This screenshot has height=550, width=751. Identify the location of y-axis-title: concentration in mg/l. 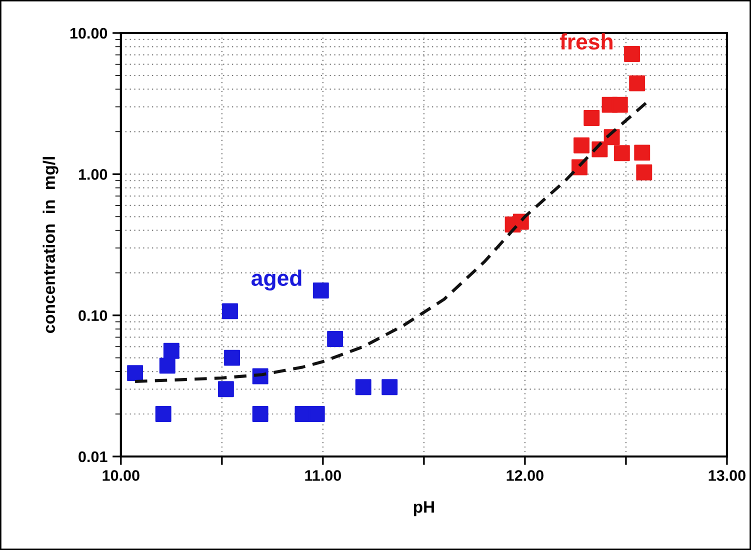
(50, 245).